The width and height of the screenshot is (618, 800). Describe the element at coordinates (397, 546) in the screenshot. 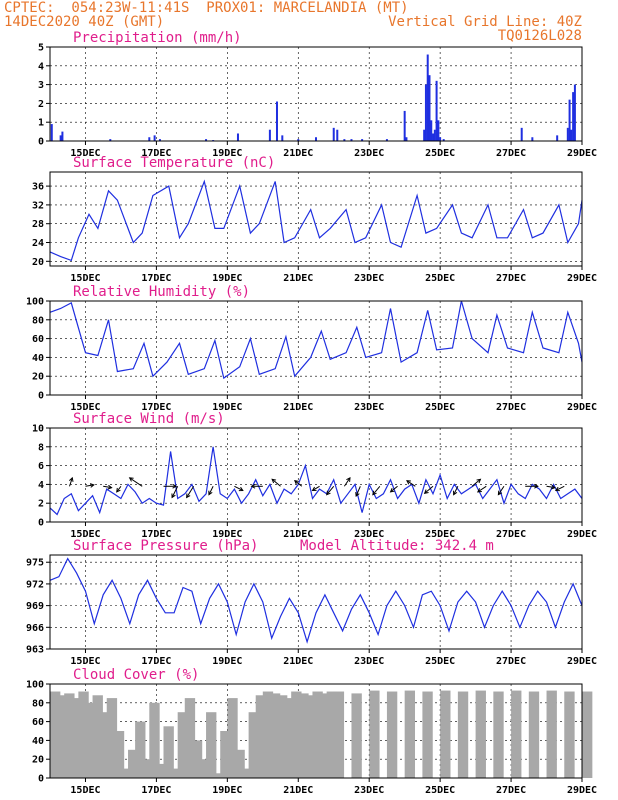

I see `model-altitude: Model Altitude: 342.4 m` at that location.